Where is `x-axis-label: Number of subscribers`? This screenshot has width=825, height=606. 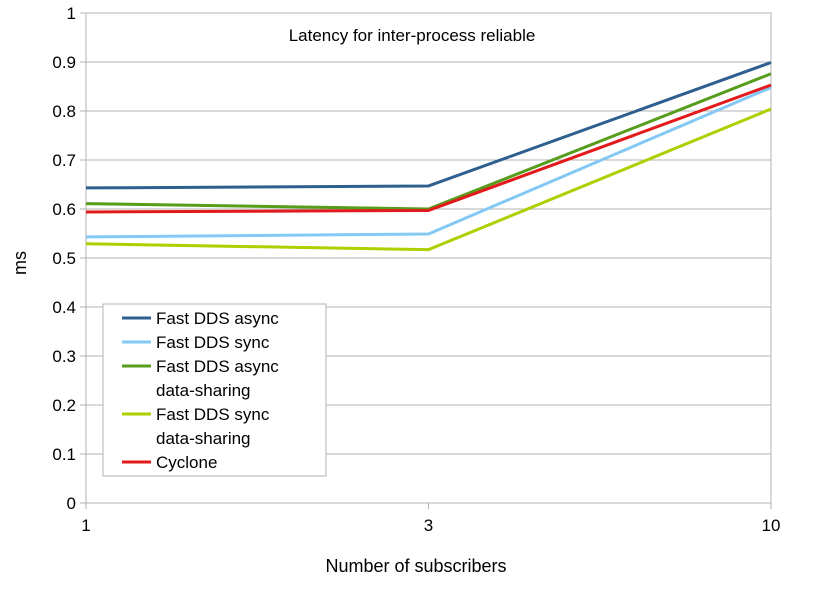
x-axis-label: Number of subscribers is located at coordinates (415, 566).